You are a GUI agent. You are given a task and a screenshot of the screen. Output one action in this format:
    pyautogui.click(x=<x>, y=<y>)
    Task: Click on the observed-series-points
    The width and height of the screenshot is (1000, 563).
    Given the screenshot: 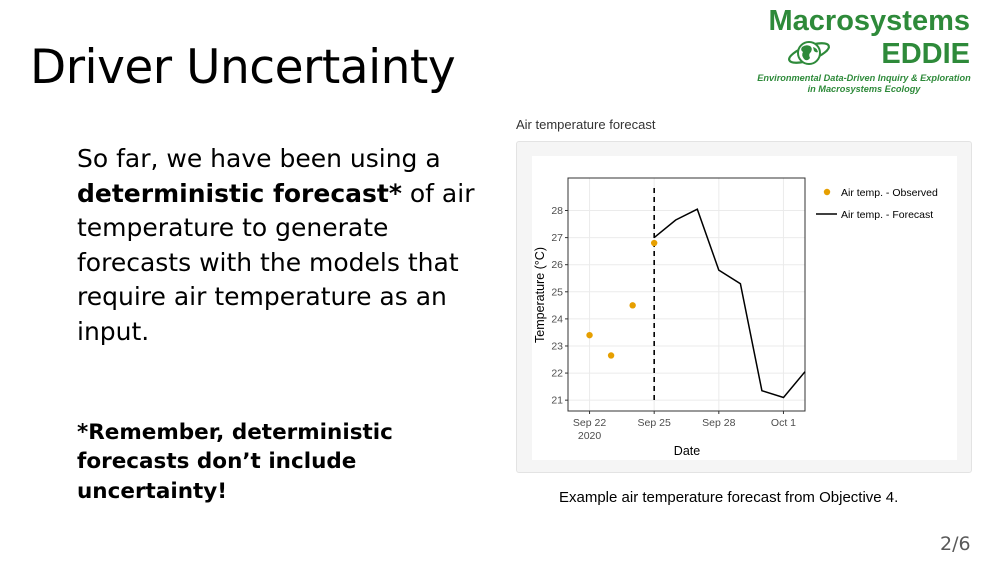 What is the action you would take?
    pyautogui.click(x=622, y=299)
    